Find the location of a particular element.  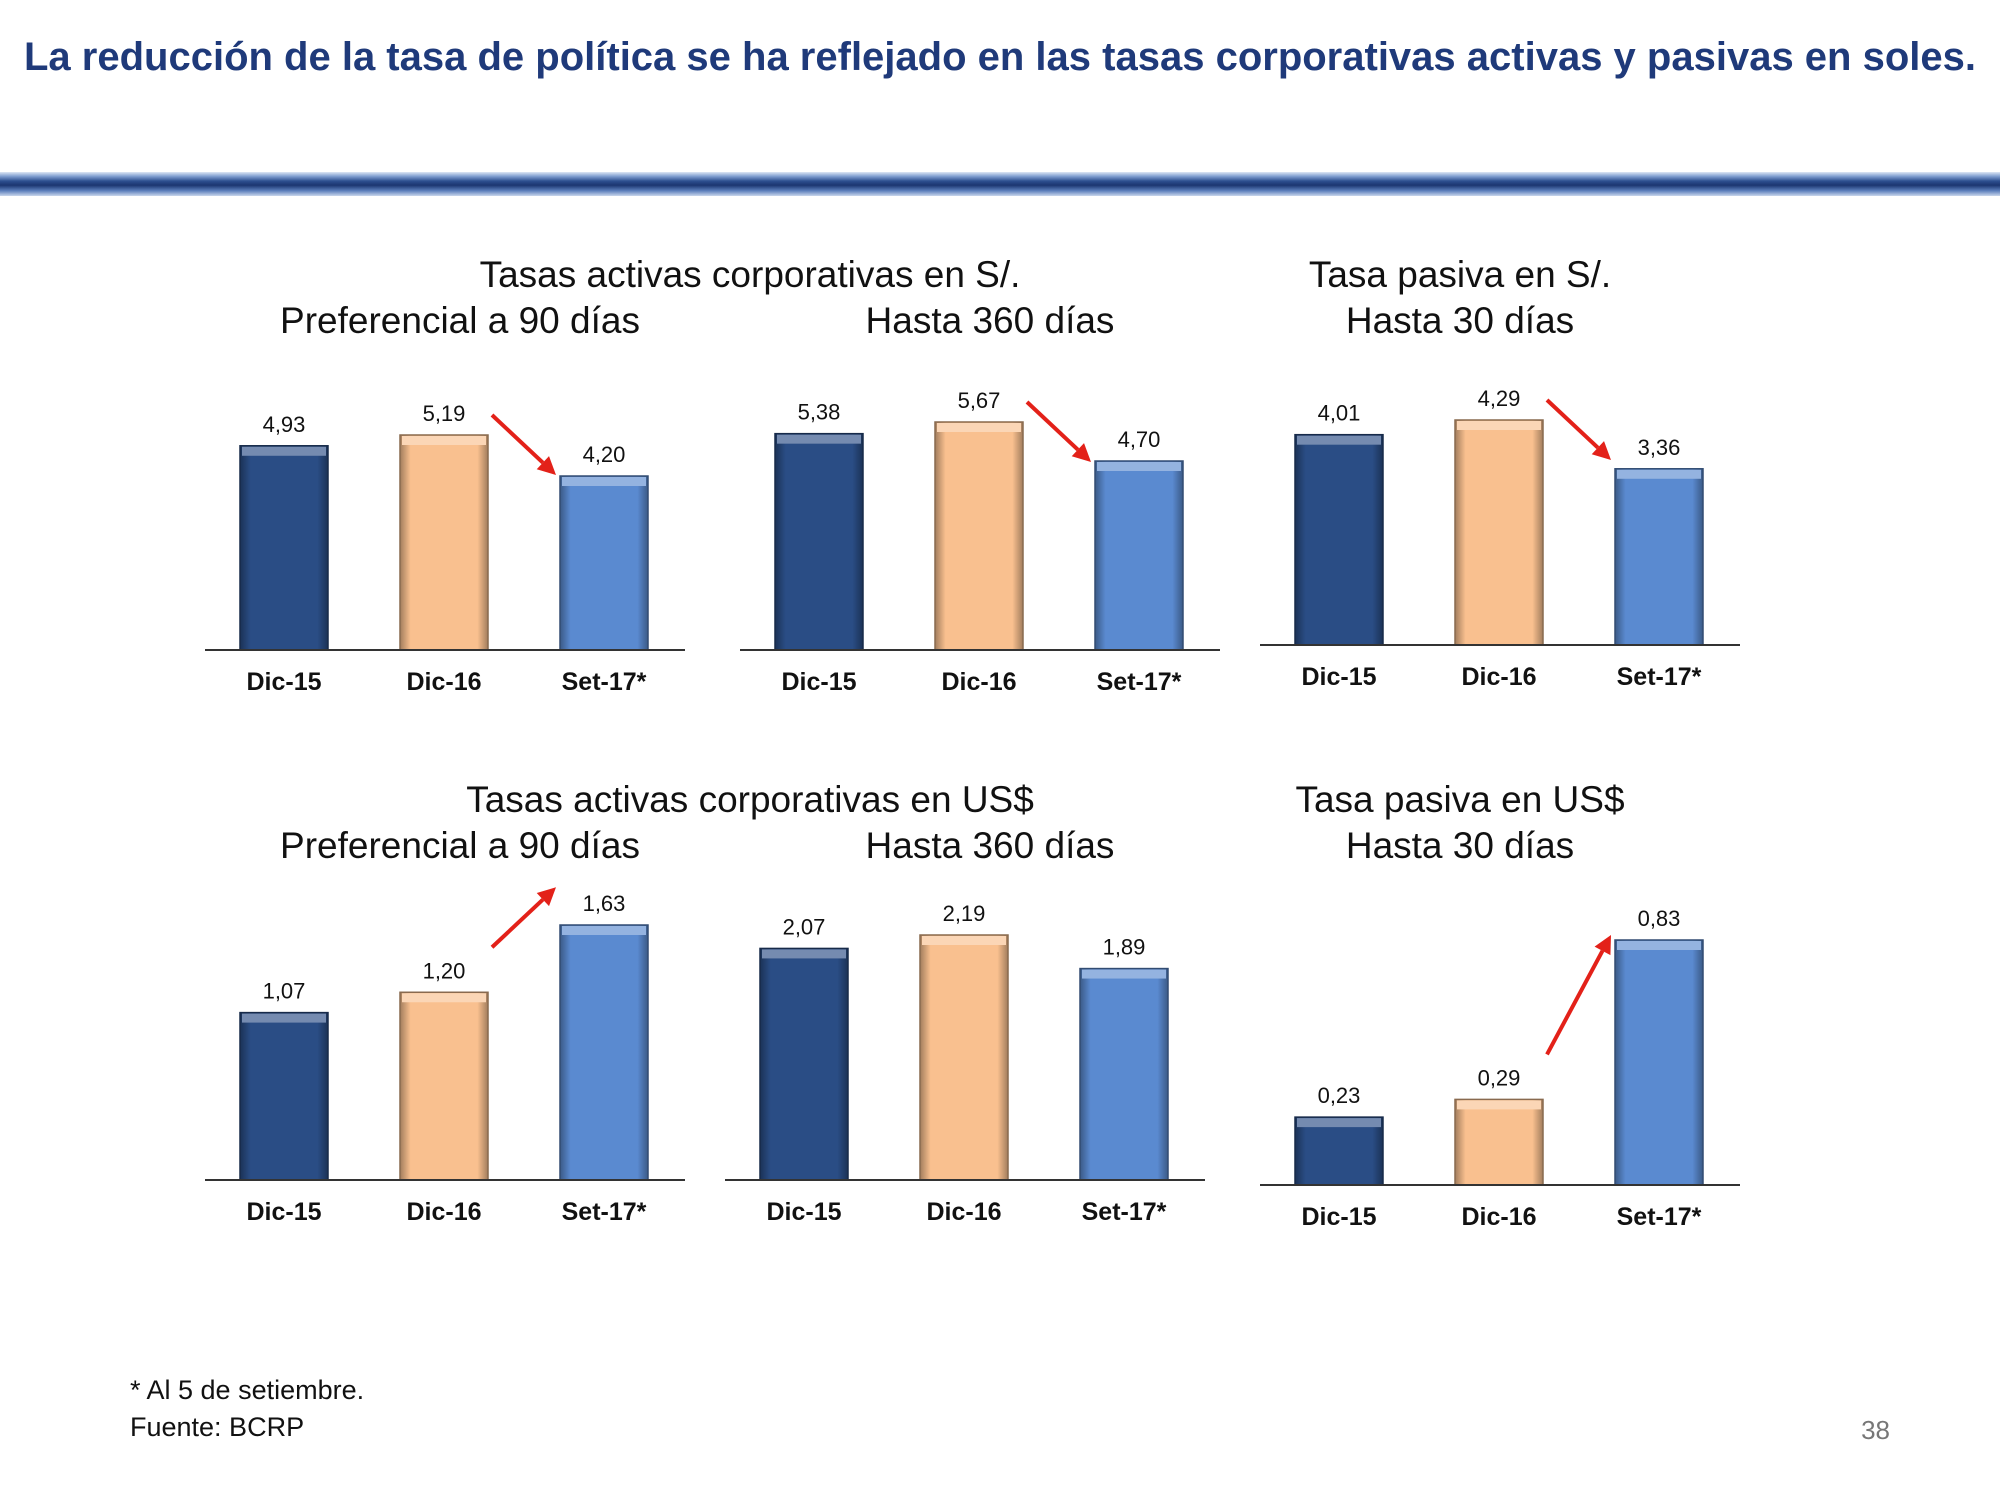

value-label-dic-16: 1,20 is located at coordinates (444, 970).